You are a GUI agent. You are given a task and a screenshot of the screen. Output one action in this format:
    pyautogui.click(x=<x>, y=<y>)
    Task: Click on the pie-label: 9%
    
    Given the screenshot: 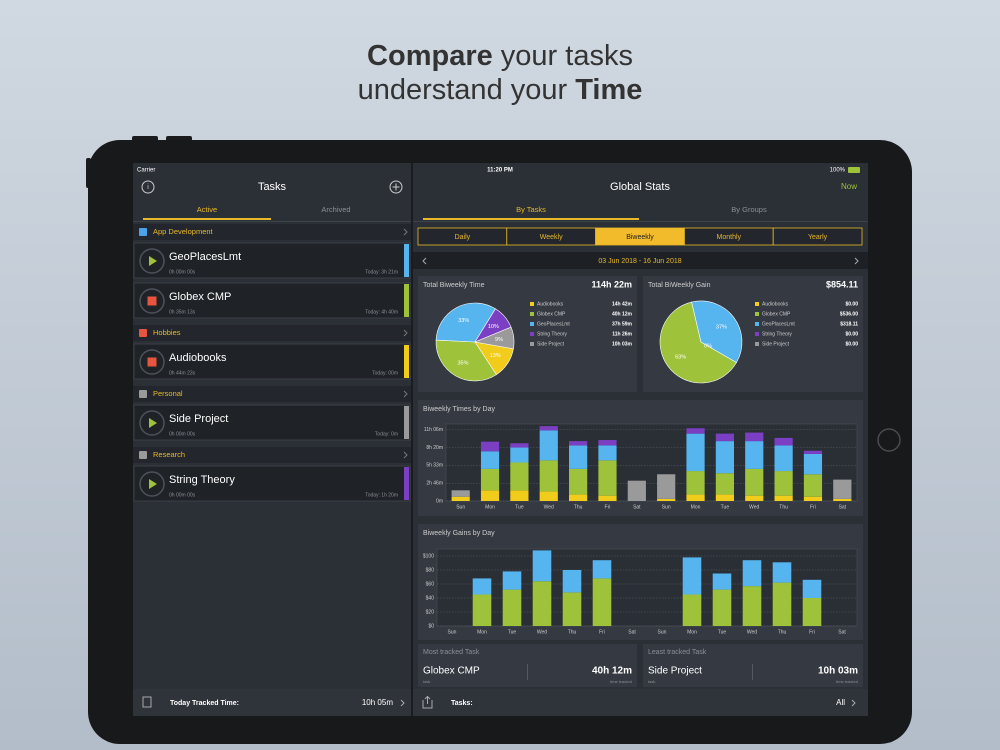 What is the action you would take?
    pyautogui.click(x=499, y=340)
    